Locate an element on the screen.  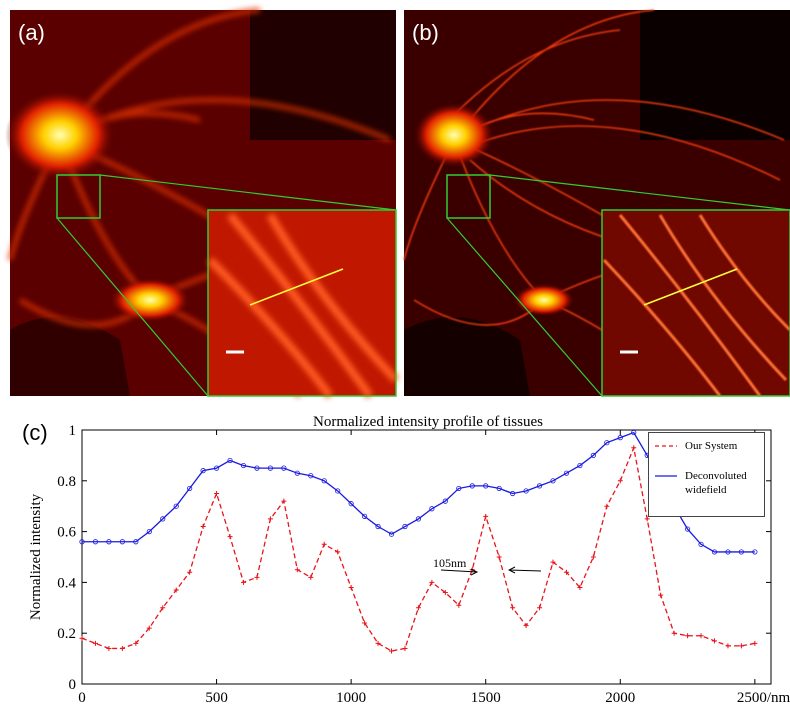
legend: Our System Deconvoluted widefield is located at coordinates (706, 474).